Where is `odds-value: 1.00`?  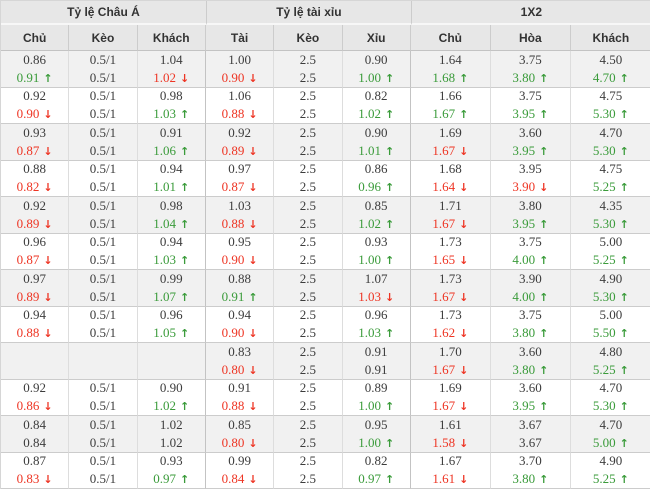
odds-value: 1.00 is located at coordinates (369, 77).